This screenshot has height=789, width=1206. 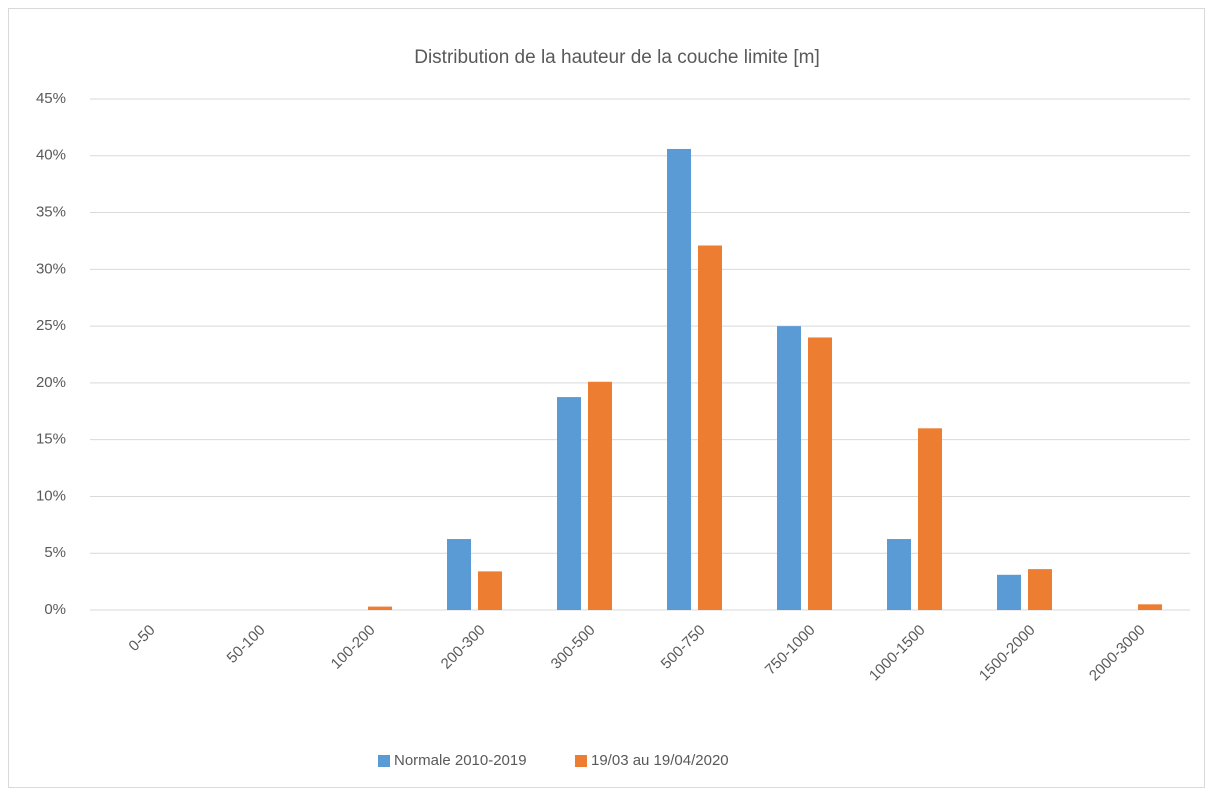 I want to click on y-tick-label: 30%, so click(x=51, y=268).